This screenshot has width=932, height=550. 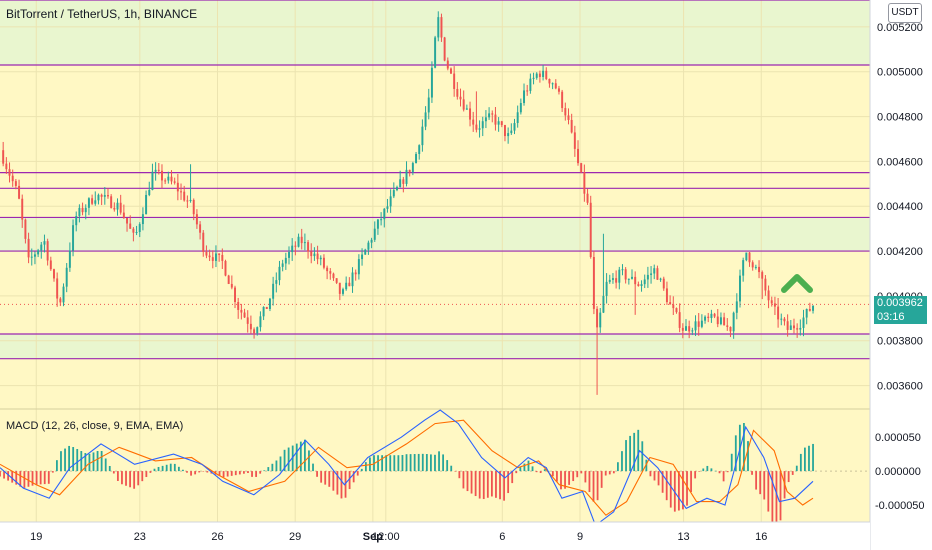 I want to click on time-tick-label: 26, so click(x=217, y=537).